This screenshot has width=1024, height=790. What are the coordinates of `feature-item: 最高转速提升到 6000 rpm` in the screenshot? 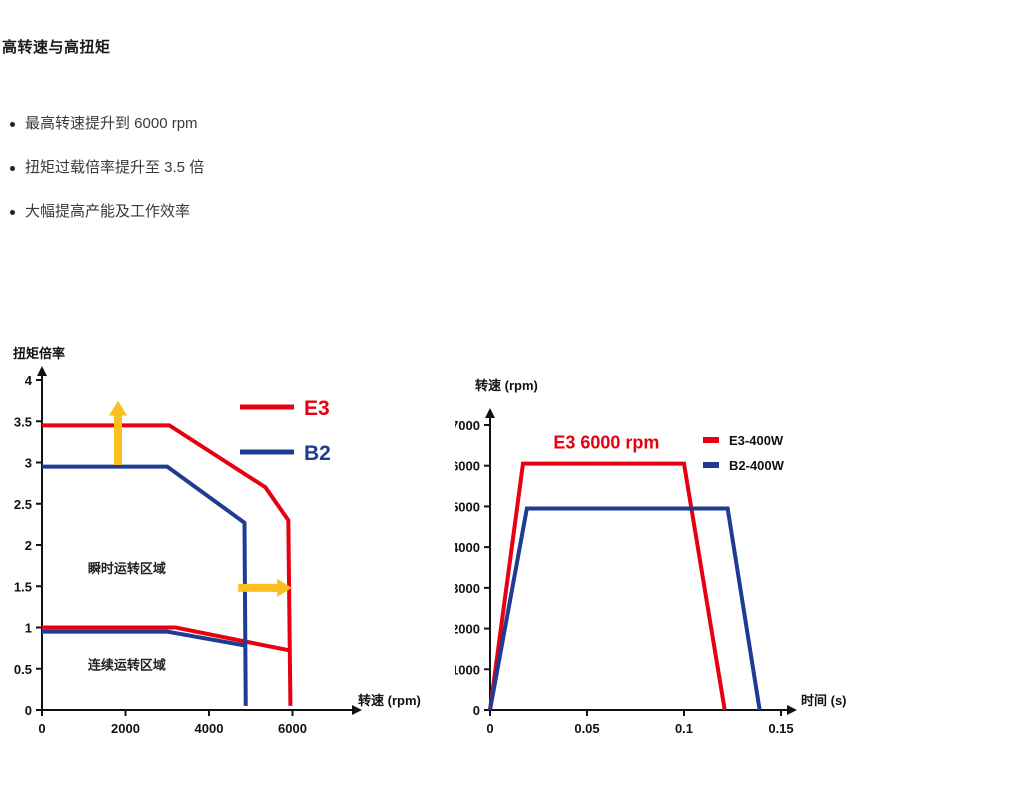 It's located at (107, 124).